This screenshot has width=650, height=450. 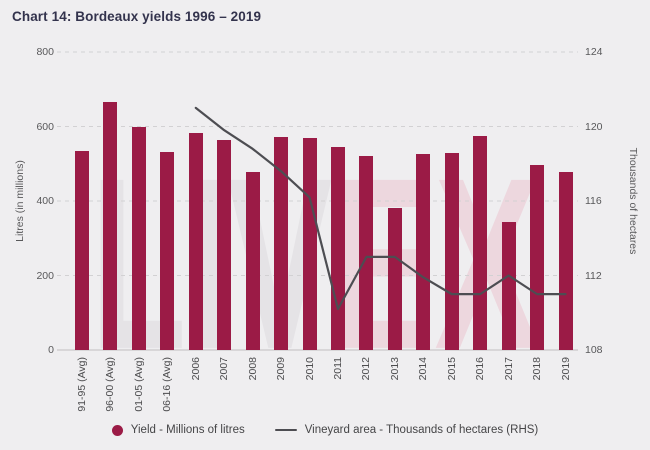 What do you see at coordinates (82, 384) in the screenshot?
I see `x-axis-label: 91-95 (Avg)` at bounding box center [82, 384].